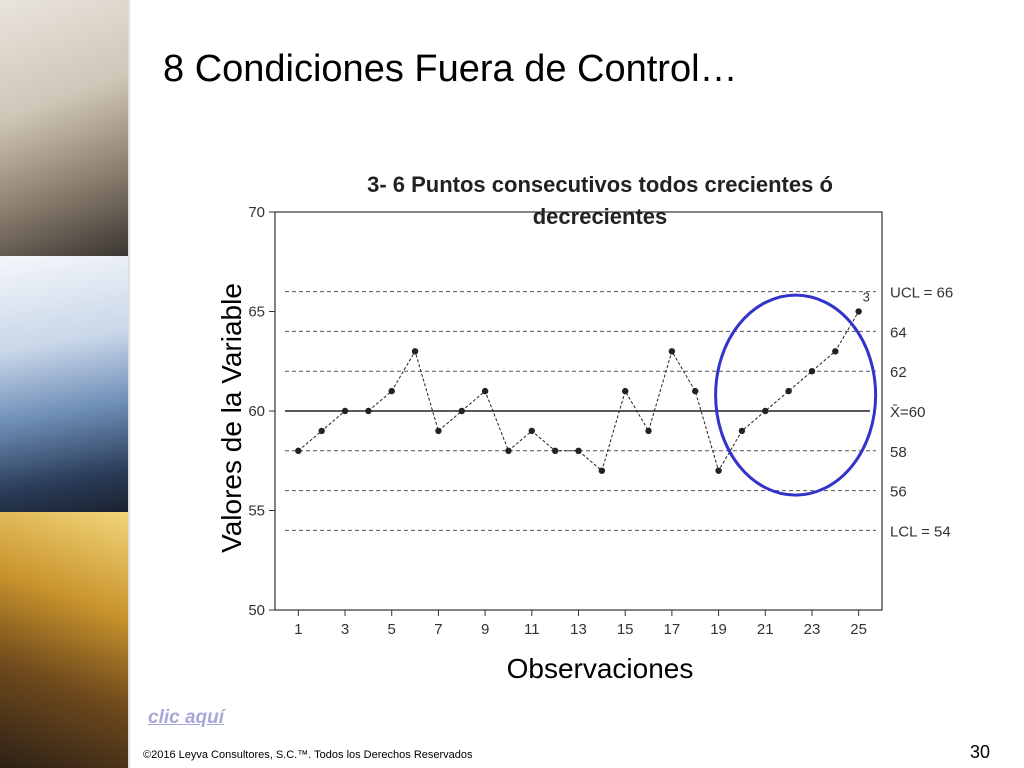 The image size is (1024, 768). I want to click on y-tick-label: 50, so click(256, 610).